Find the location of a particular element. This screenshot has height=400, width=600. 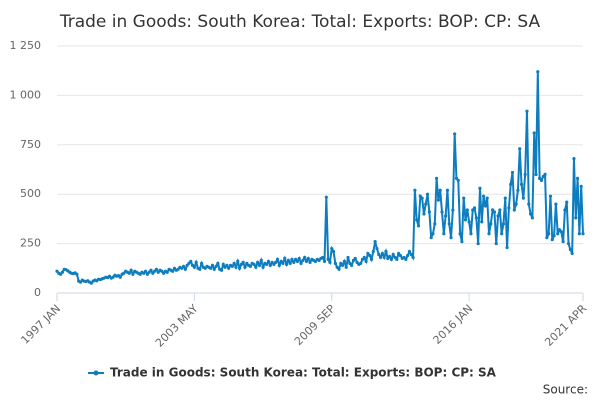

y-tick-label: 750 is located at coordinates (30, 144).